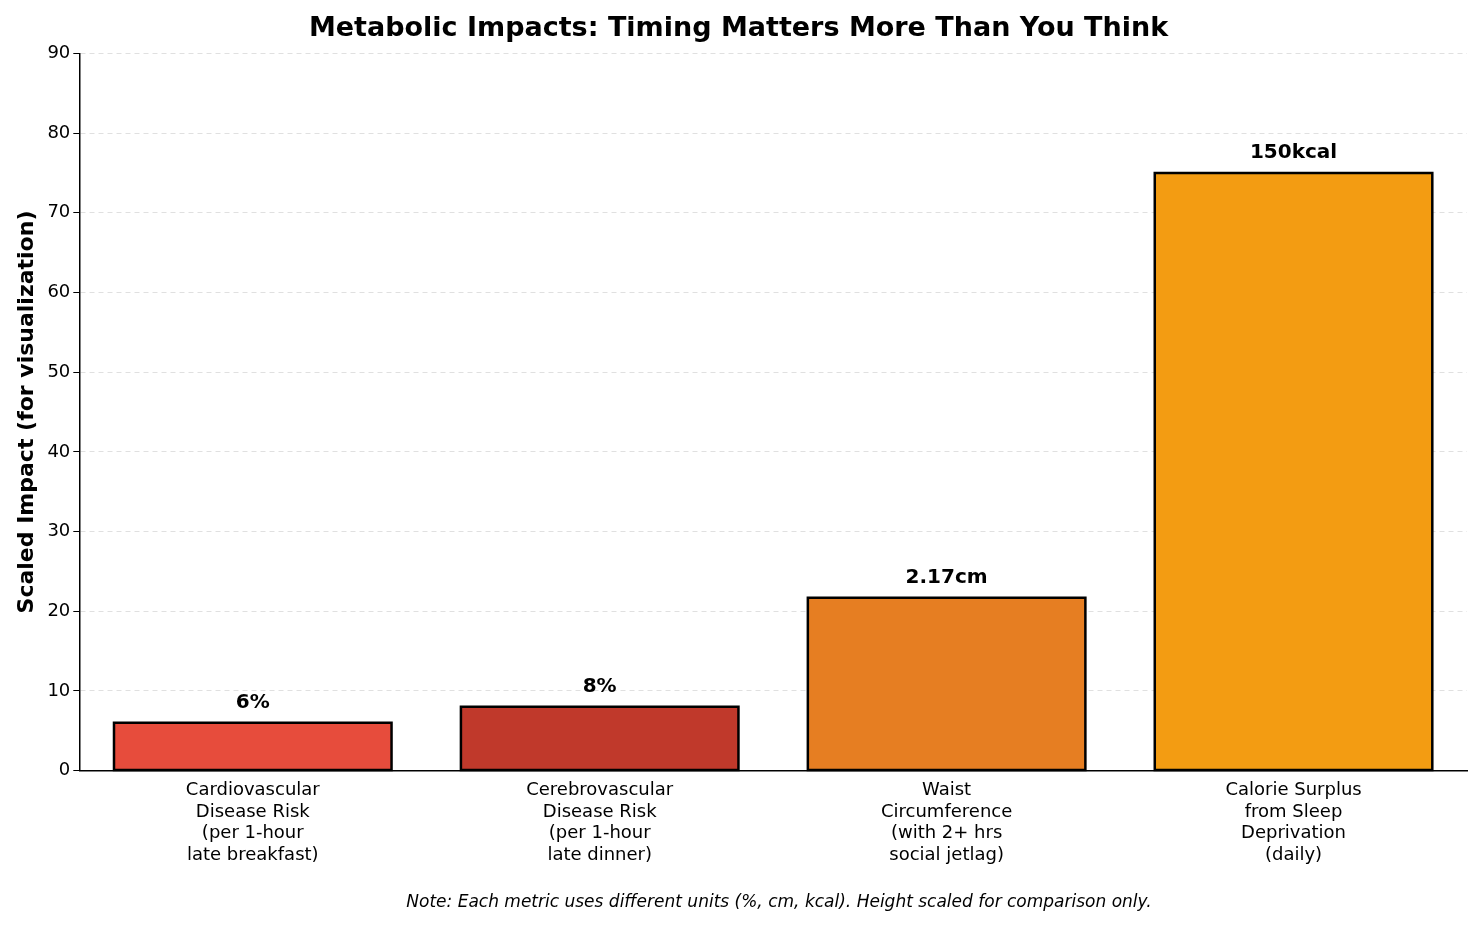 The width and height of the screenshot is (1482, 929). Describe the element at coordinates (739, 27) in the screenshot. I see `chart-title: Metabolic Impacts: Timing Matters More Than You Think` at that location.